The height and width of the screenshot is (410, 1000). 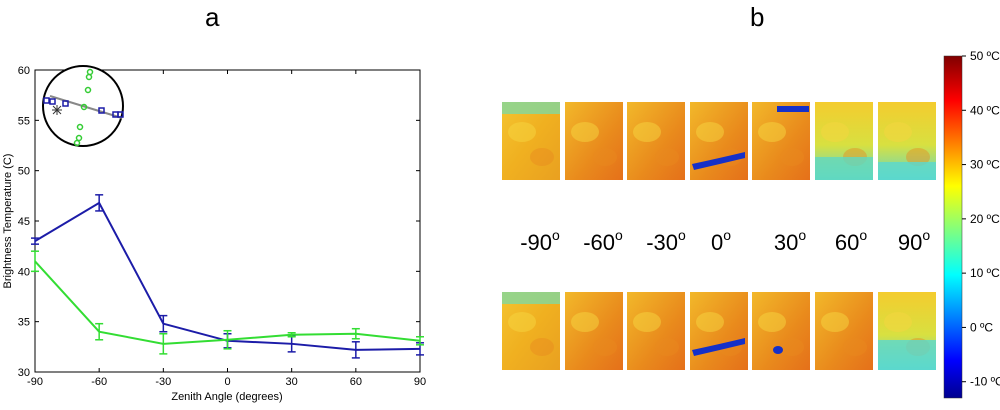 What do you see at coordinates (35, 382) in the screenshot?
I see `x-tick-label: -90` at bounding box center [35, 382].